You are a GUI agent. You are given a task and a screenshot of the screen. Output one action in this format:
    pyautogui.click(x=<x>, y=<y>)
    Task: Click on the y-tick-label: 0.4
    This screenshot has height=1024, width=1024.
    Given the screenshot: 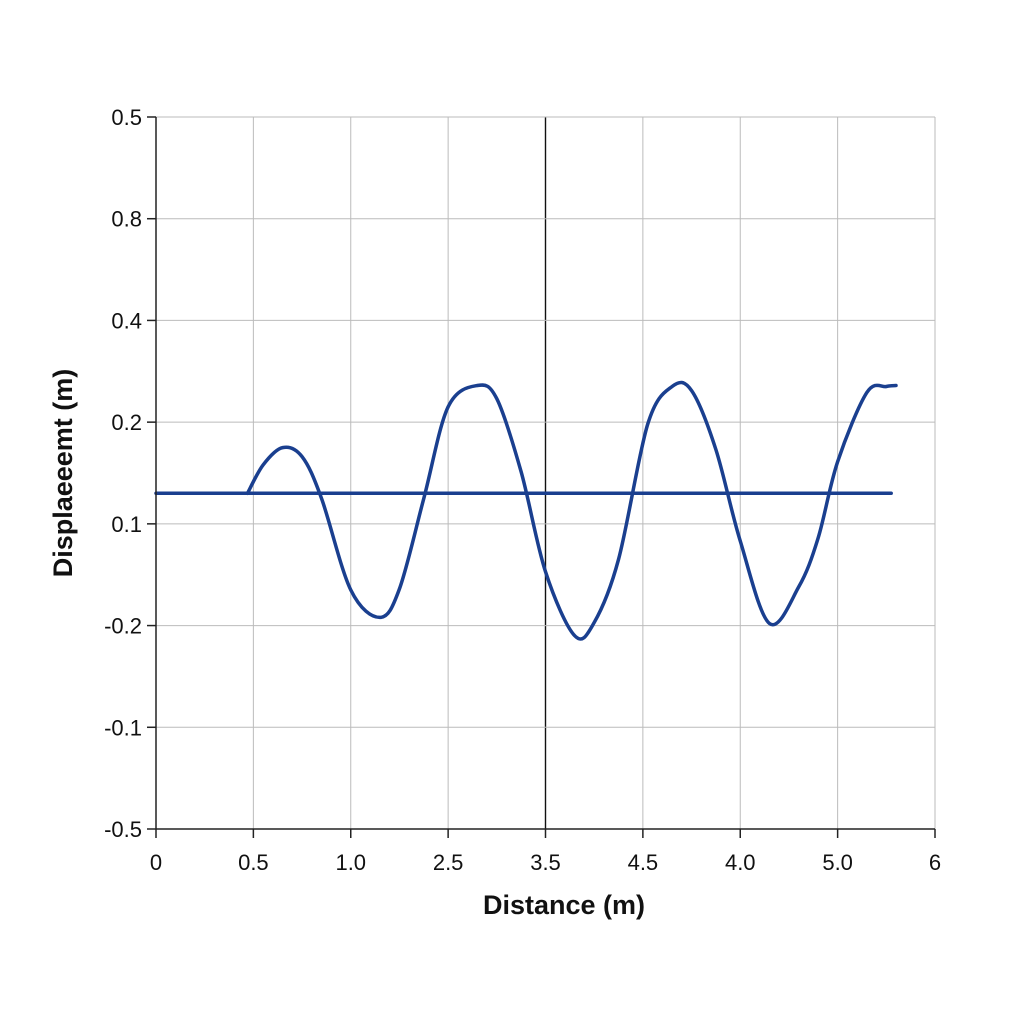 What is the action you would take?
    pyautogui.click(x=126, y=320)
    